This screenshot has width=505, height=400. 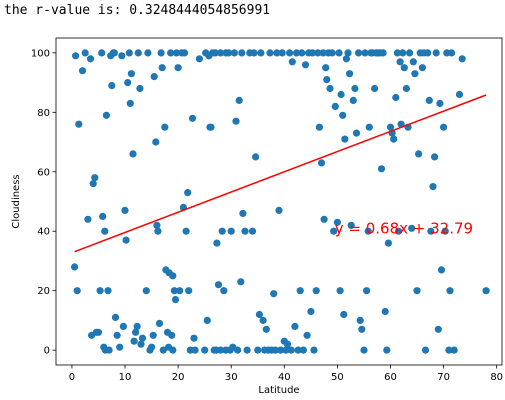 What do you see at coordinates (43, 172) in the screenshot?
I see `y-tick-label: 60` at bounding box center [43, 172].